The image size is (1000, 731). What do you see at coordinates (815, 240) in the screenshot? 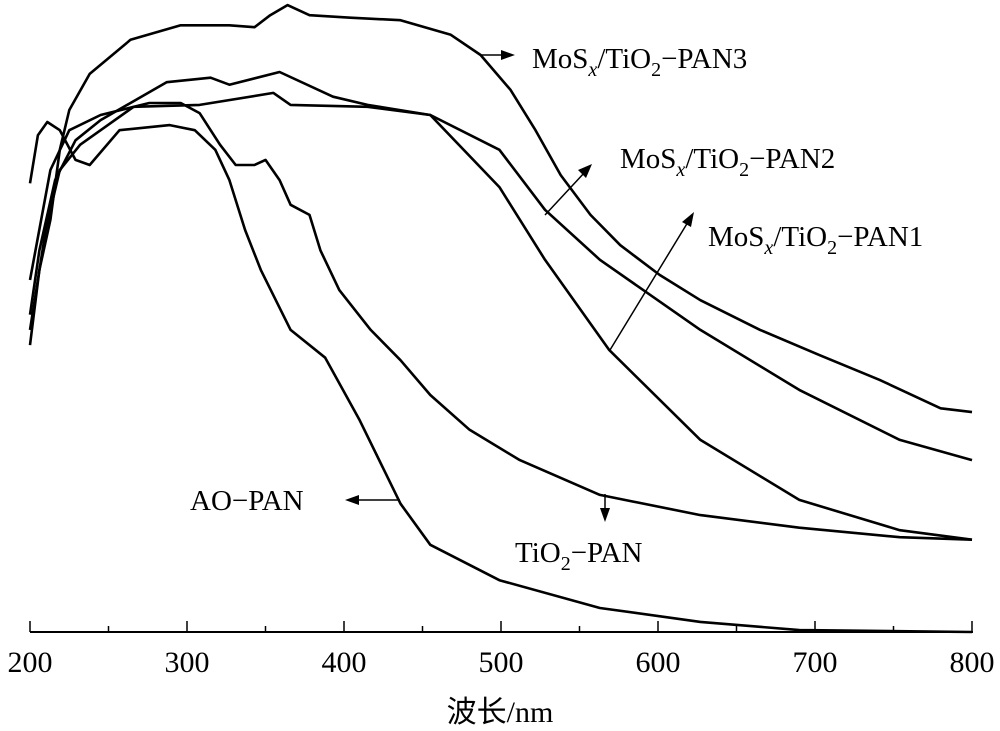
I see `svg-text: MoSx/TiO2−PAN1` at bounding box center [815, 240].